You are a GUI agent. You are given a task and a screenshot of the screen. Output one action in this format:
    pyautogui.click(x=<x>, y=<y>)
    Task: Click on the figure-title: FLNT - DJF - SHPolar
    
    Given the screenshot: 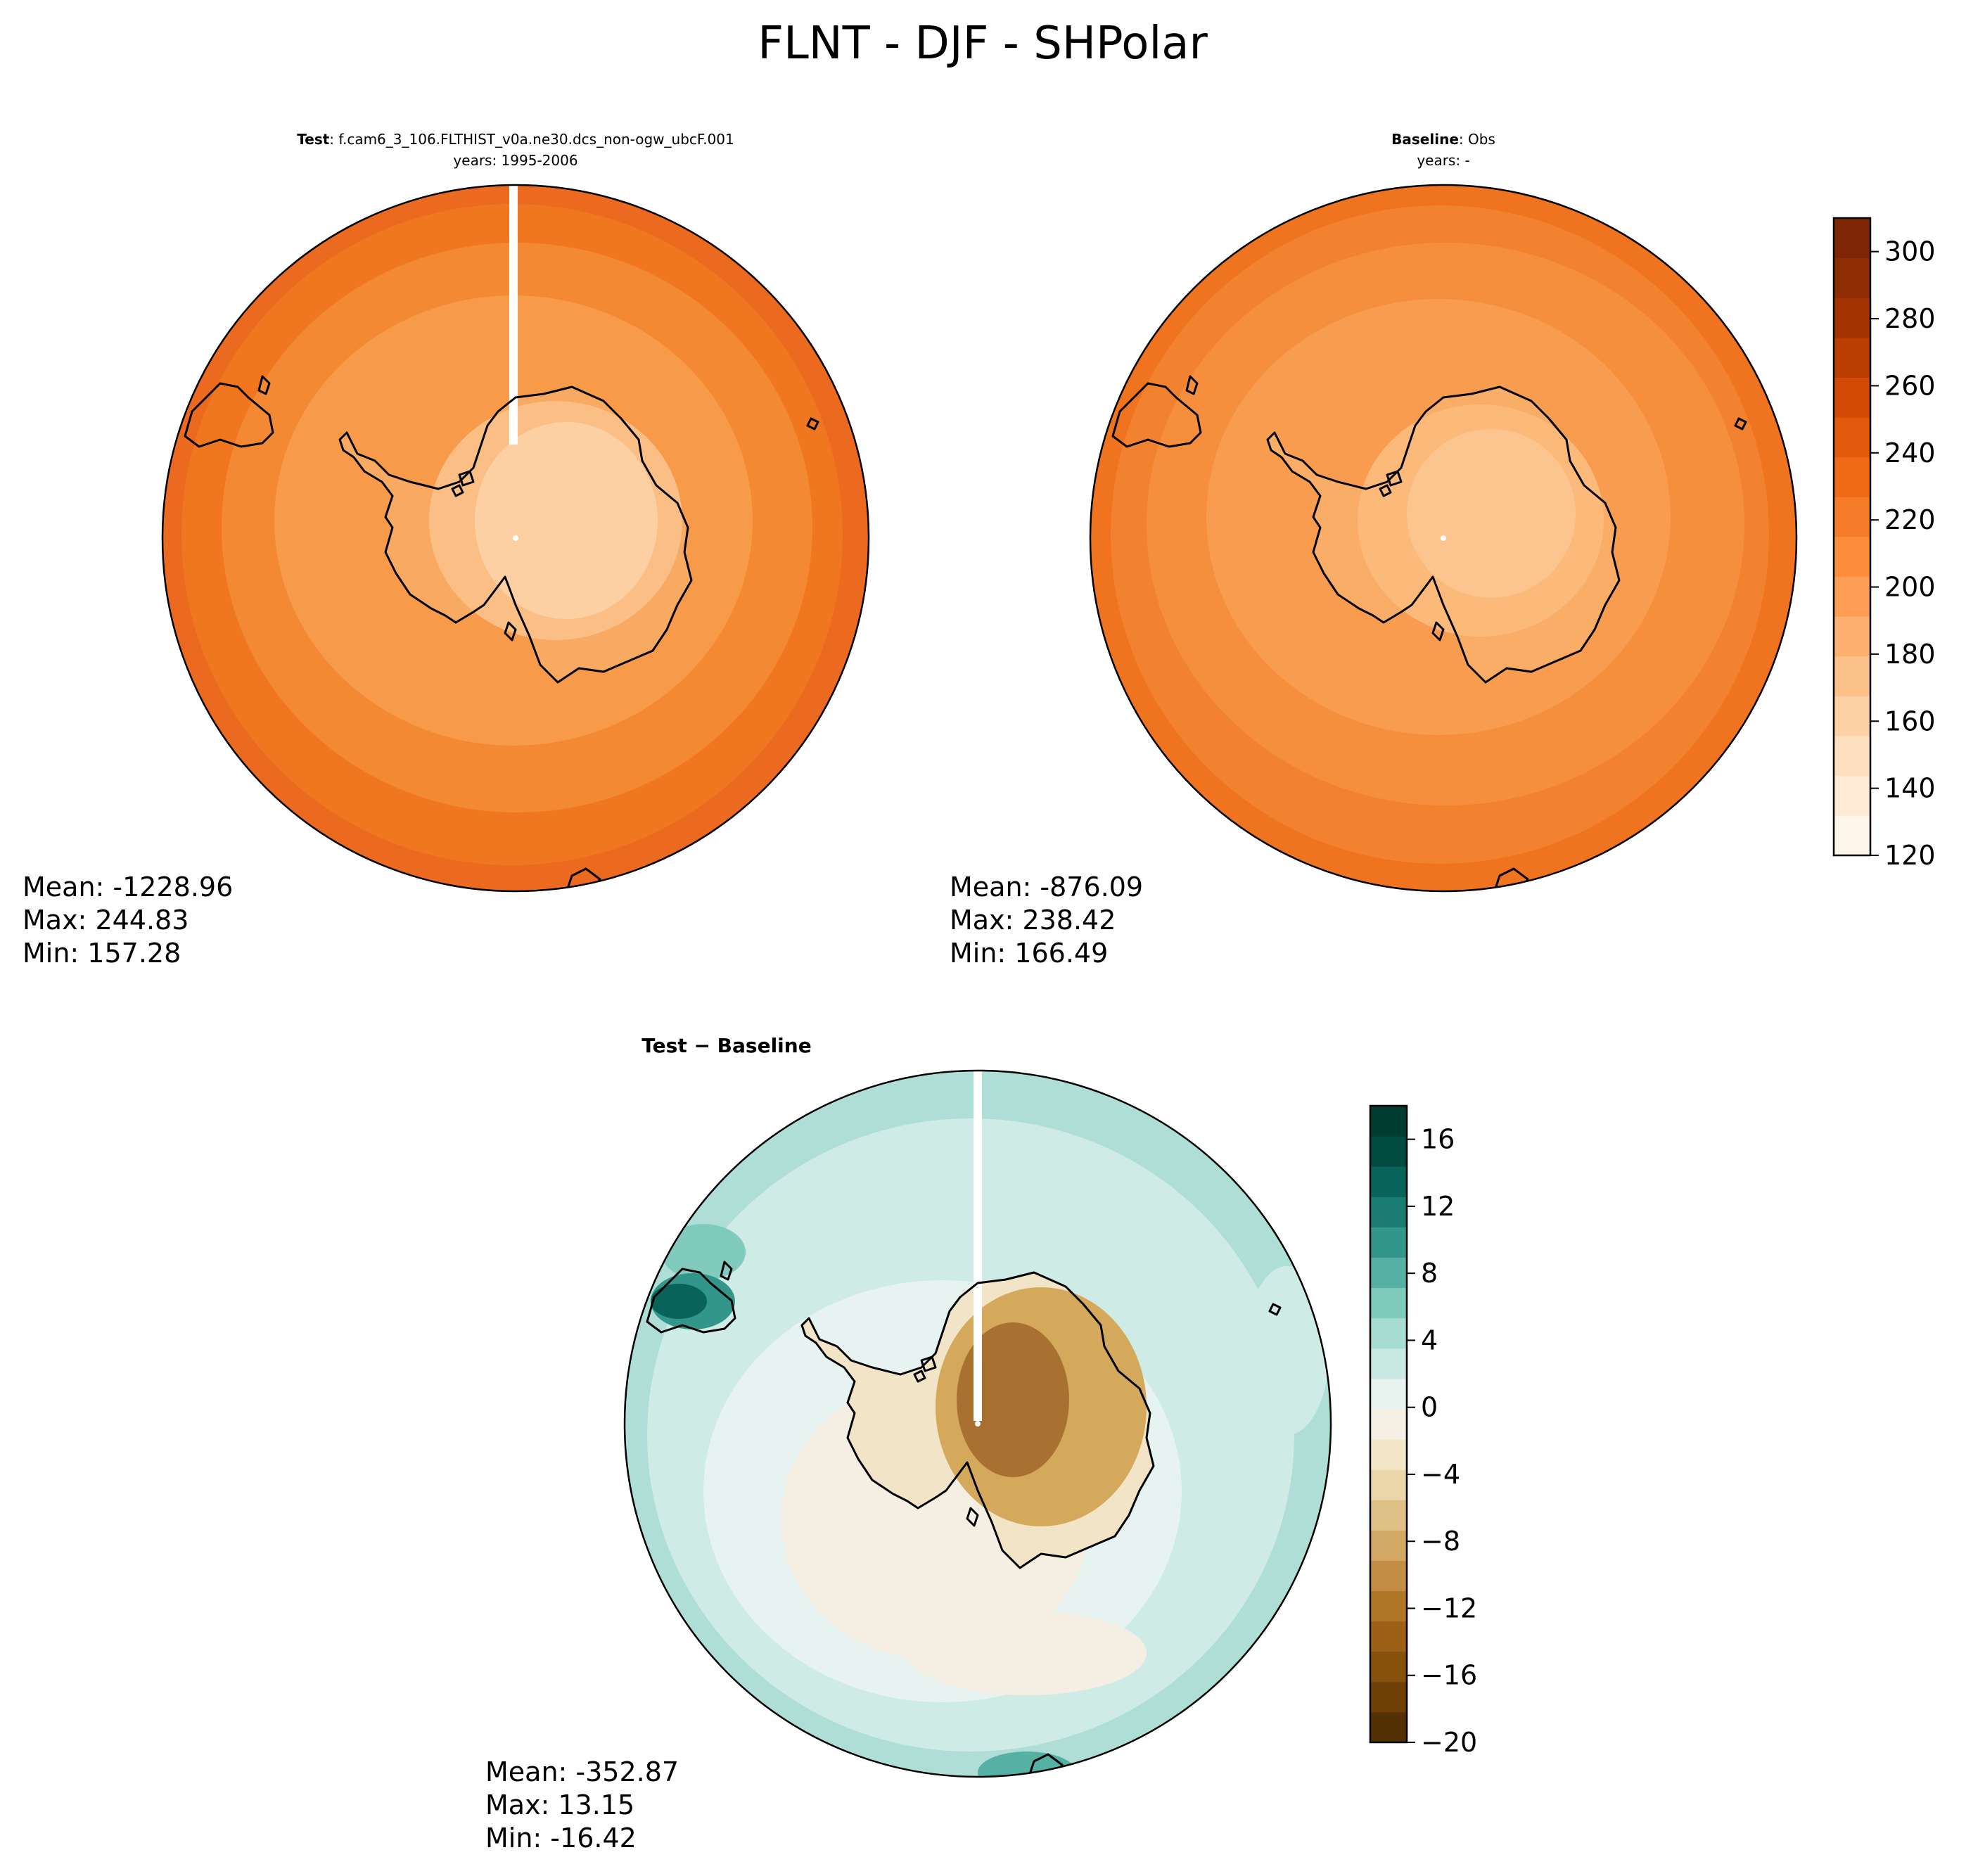 What is the action you would take?
    pyautogui.click(x=983, y=44)
    